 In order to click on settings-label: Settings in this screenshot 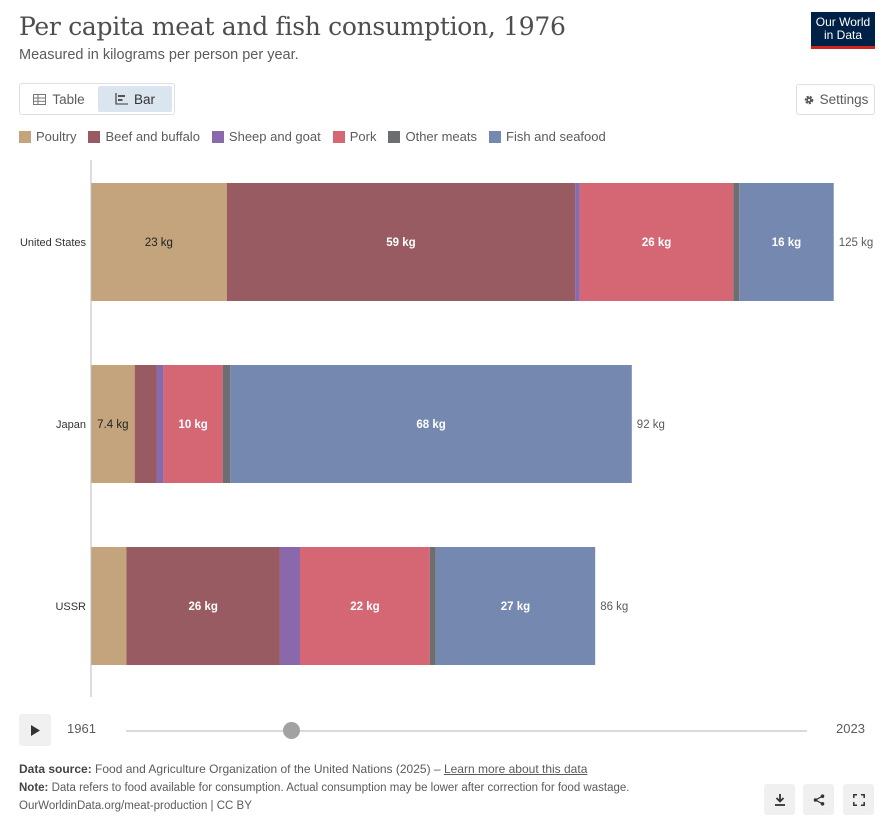, I will do `click(844, 99)`.